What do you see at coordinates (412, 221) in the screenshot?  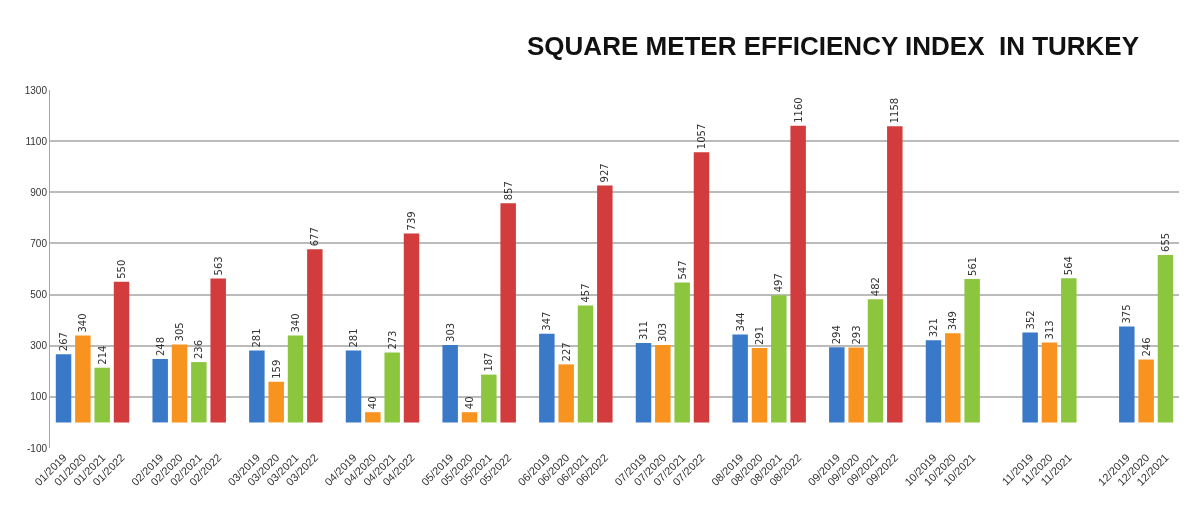 I see `data-label: 739` at bounding box center [412, 221].